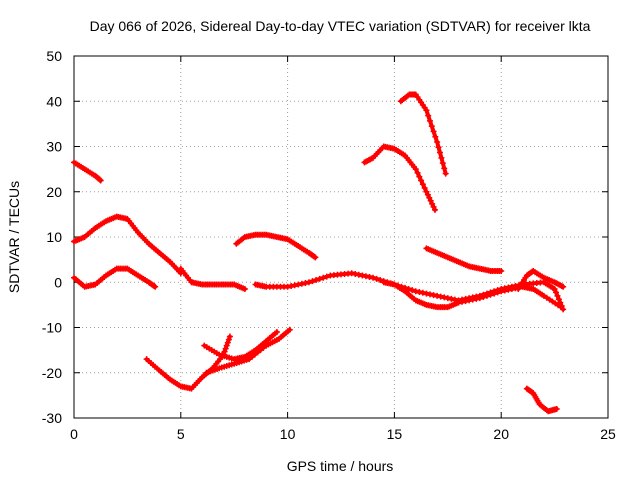  I want to click on x-tick-label: 5, so click(181, 434).